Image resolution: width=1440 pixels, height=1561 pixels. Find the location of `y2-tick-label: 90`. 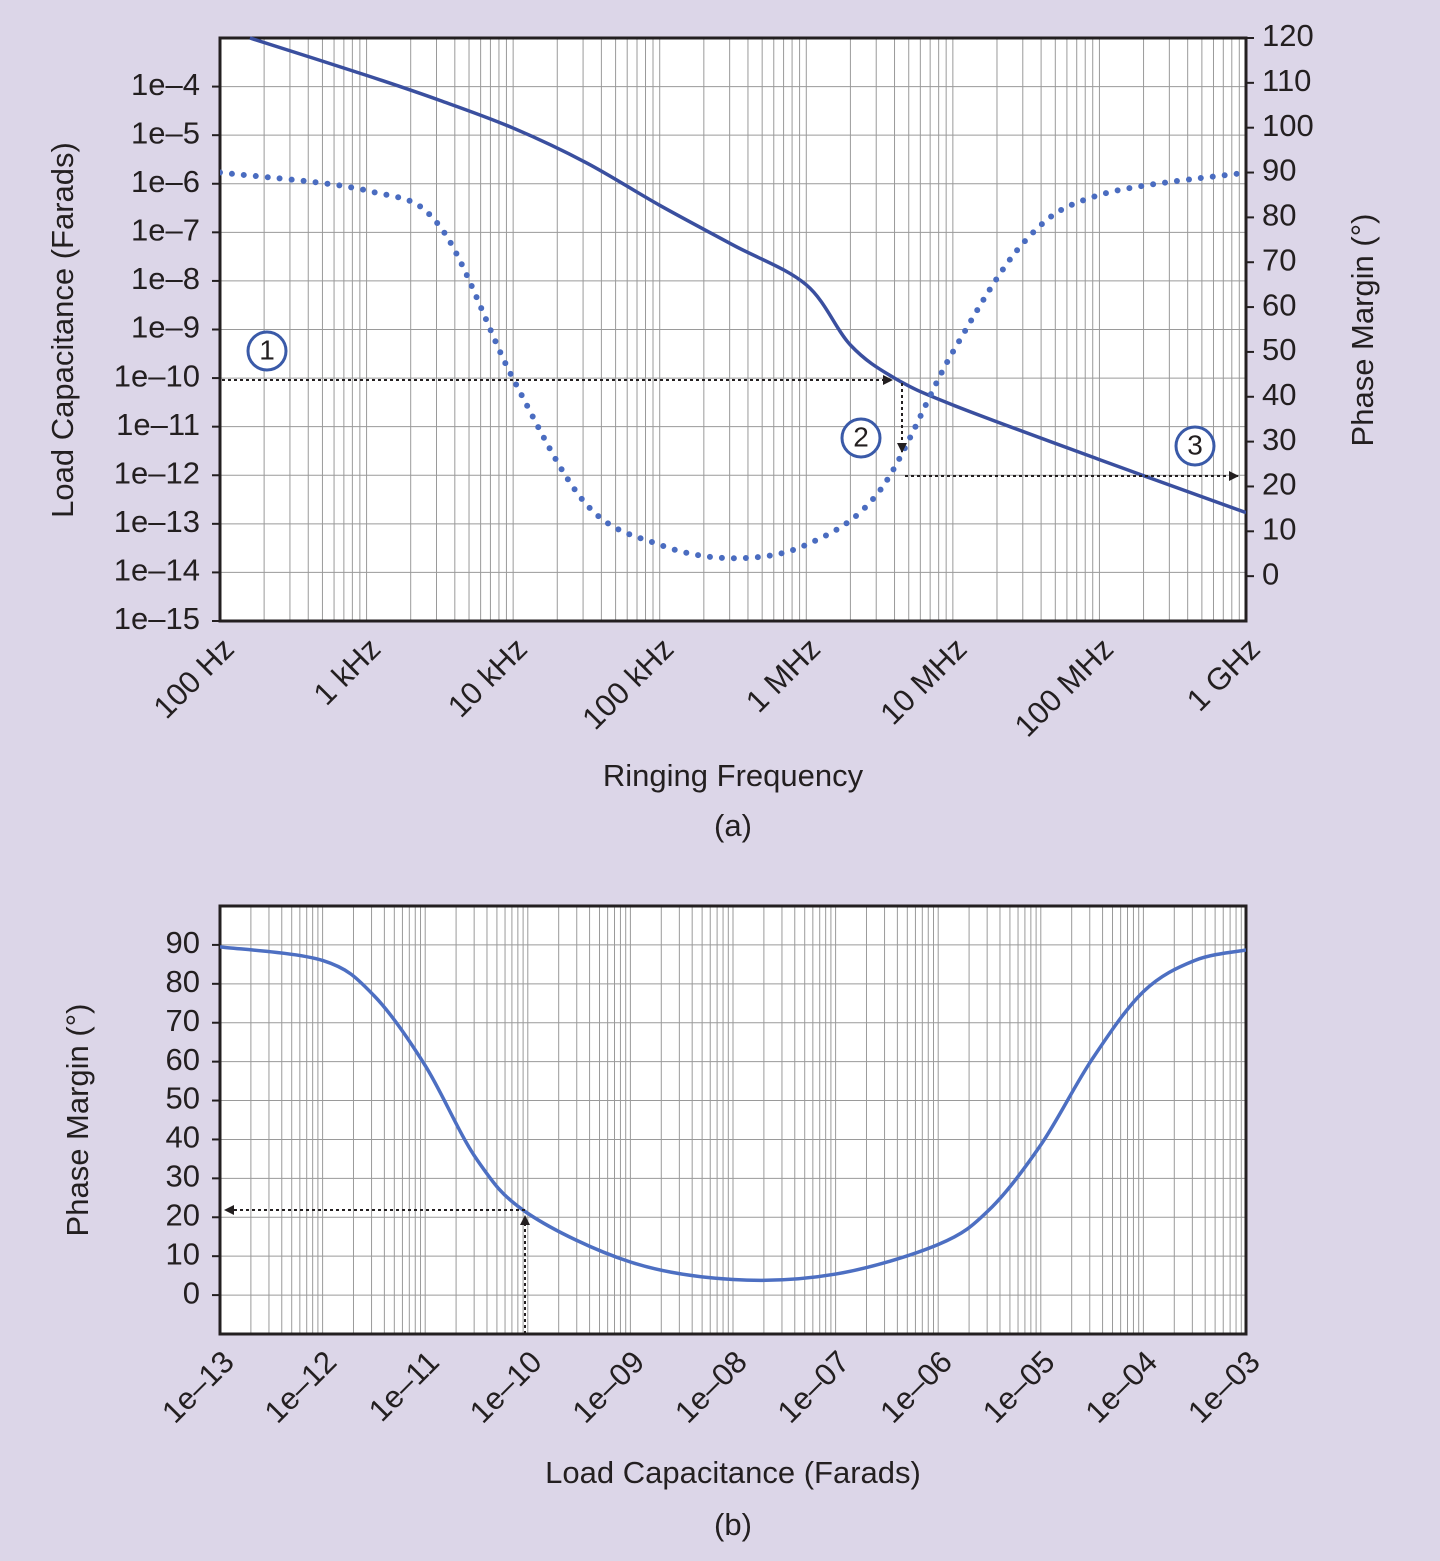

y2-tick-label: 90 is located at coordinates (1279, 170).